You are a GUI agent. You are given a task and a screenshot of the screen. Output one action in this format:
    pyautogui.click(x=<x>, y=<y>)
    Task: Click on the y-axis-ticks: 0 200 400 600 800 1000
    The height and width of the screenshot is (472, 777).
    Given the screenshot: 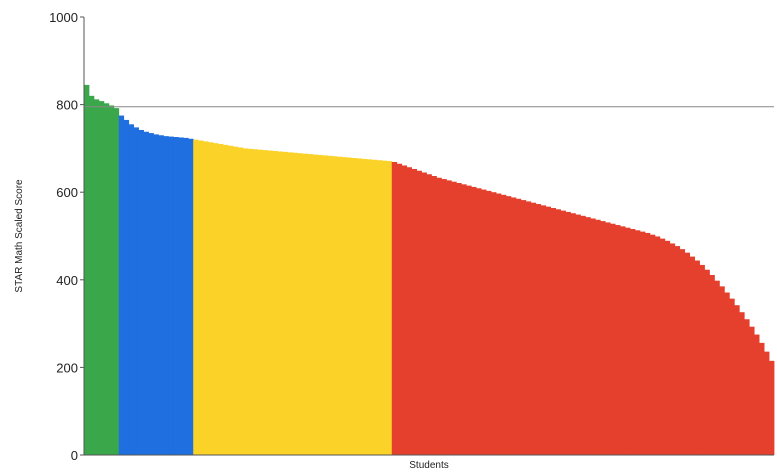 What is the action you would take?
    pyautogui.click(x=66, y=236)
    